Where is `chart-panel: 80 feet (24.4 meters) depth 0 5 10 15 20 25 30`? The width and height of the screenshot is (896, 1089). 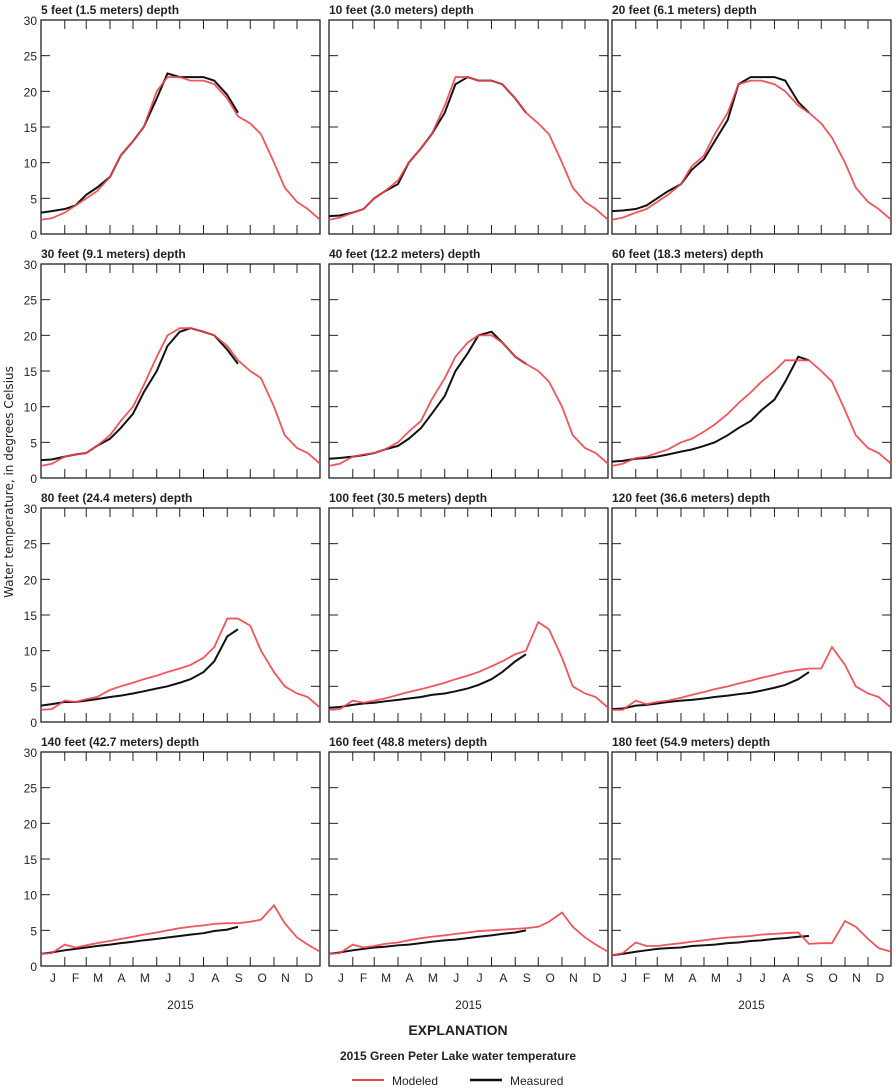
chart-panel: 80 feet (24.4 meters) depth 0 5 10 15 20 25 30 is located at coordinates (172, 610).